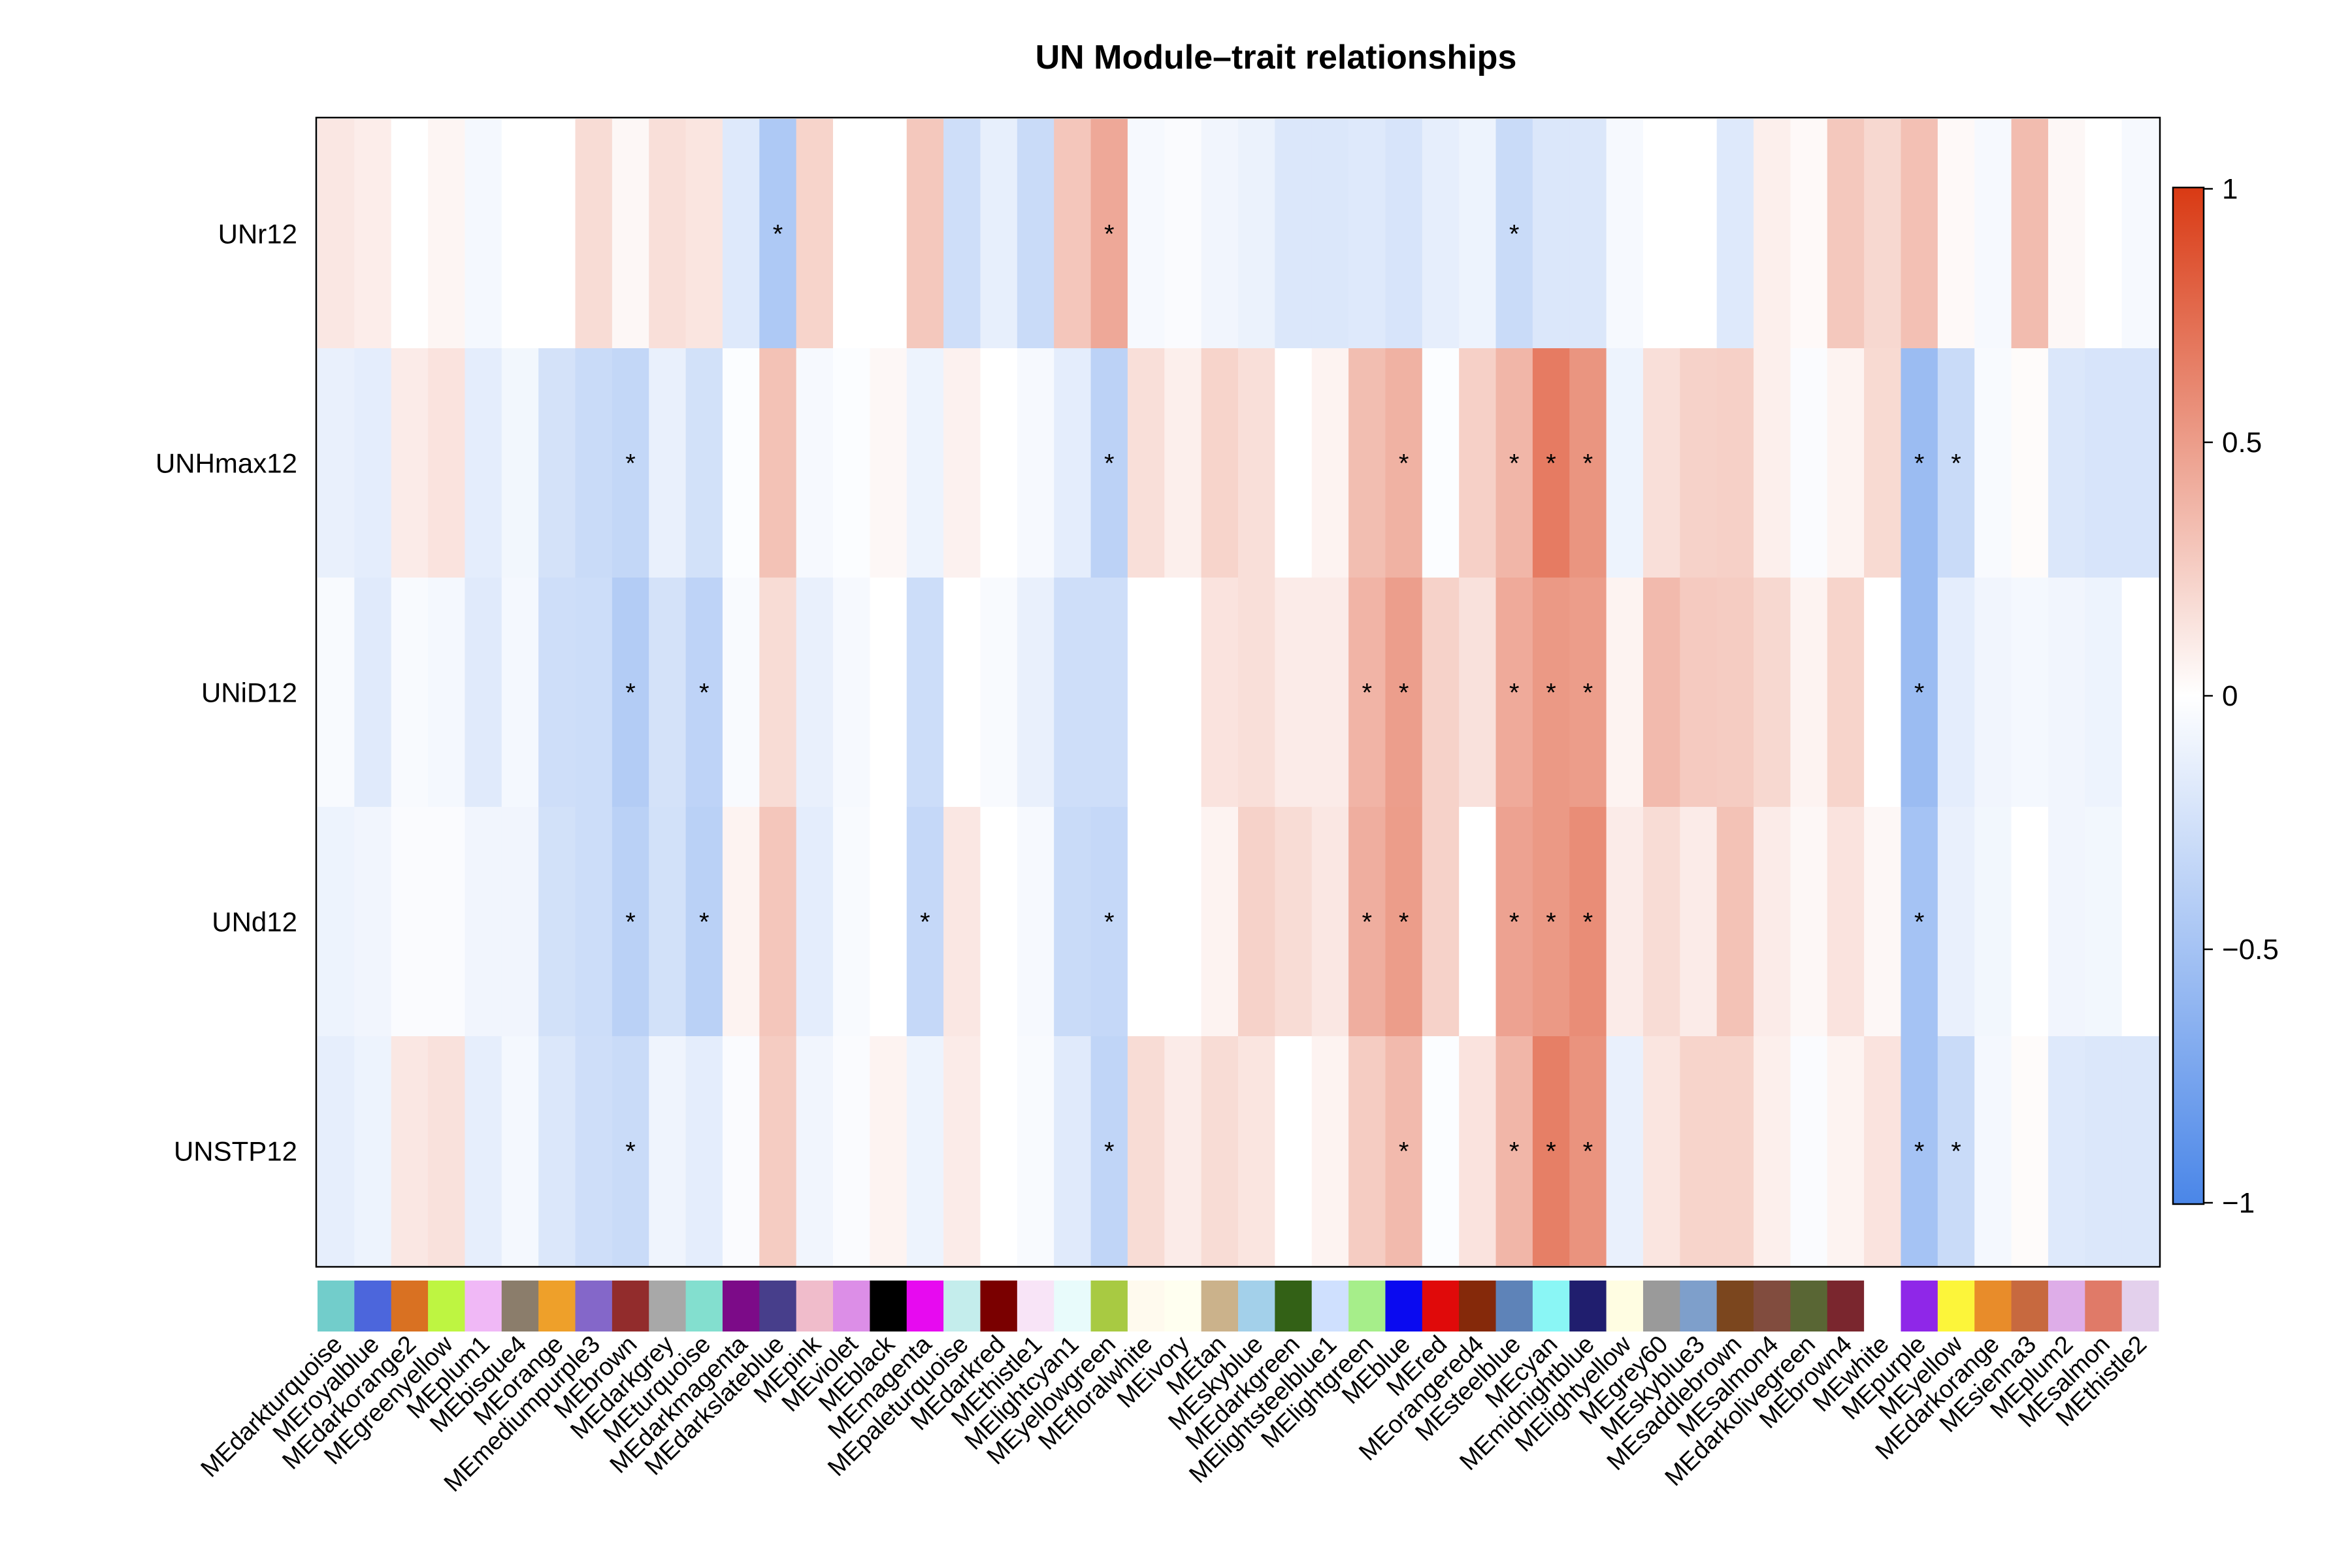  Describe the element at coordinates (594, 234) in the screenshot. I see `heatmap-cell-UNr12-MEmediumpurple3` at that location.